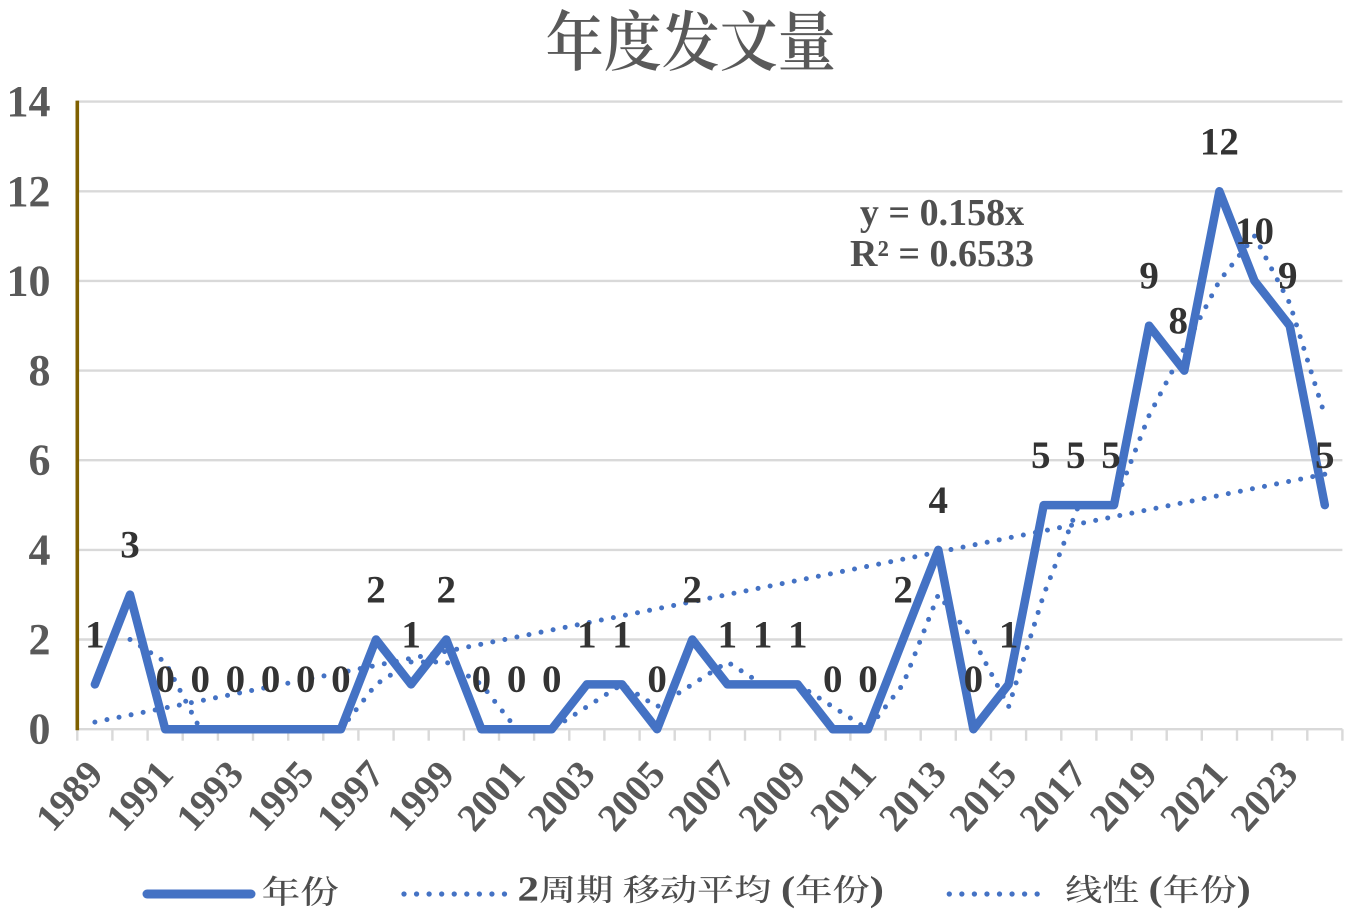 The height and width of the screenshot is (919, 1361). I want to click on svg-text: 3, so click(130, 545).